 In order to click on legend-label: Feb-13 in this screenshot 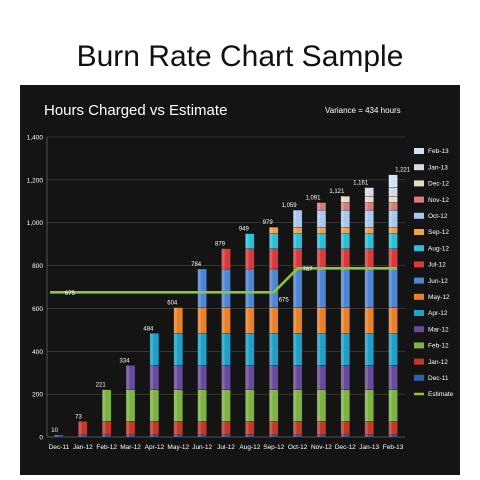, I will do `click(438, 151)`.